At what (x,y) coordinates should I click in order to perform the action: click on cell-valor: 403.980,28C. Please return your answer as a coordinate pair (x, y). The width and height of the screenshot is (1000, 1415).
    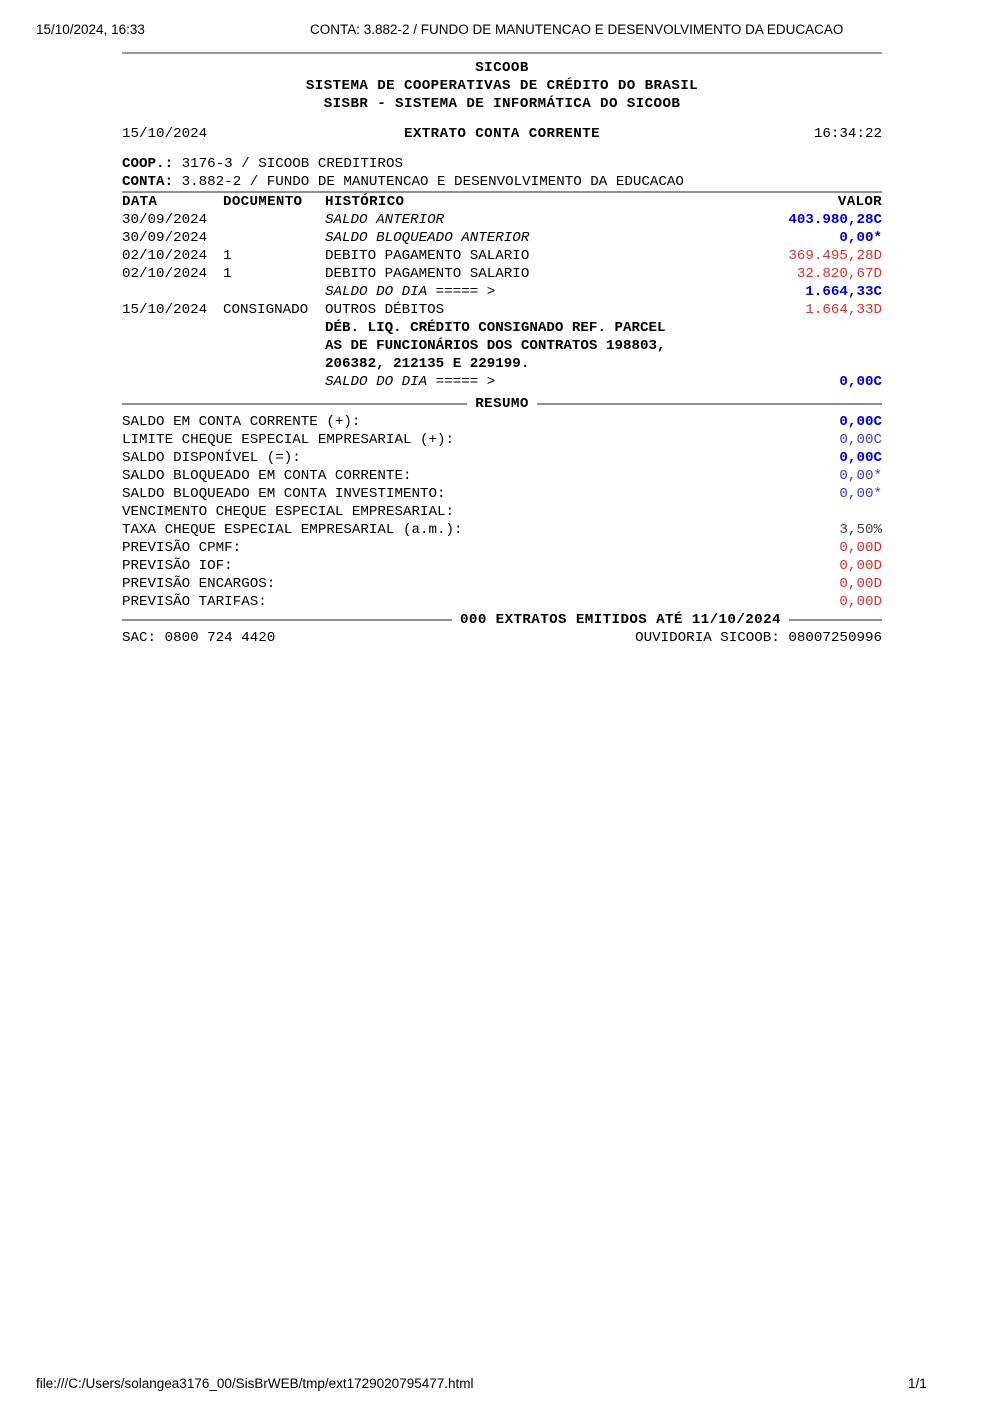
    Looking at the image, I should click on (835, 220).